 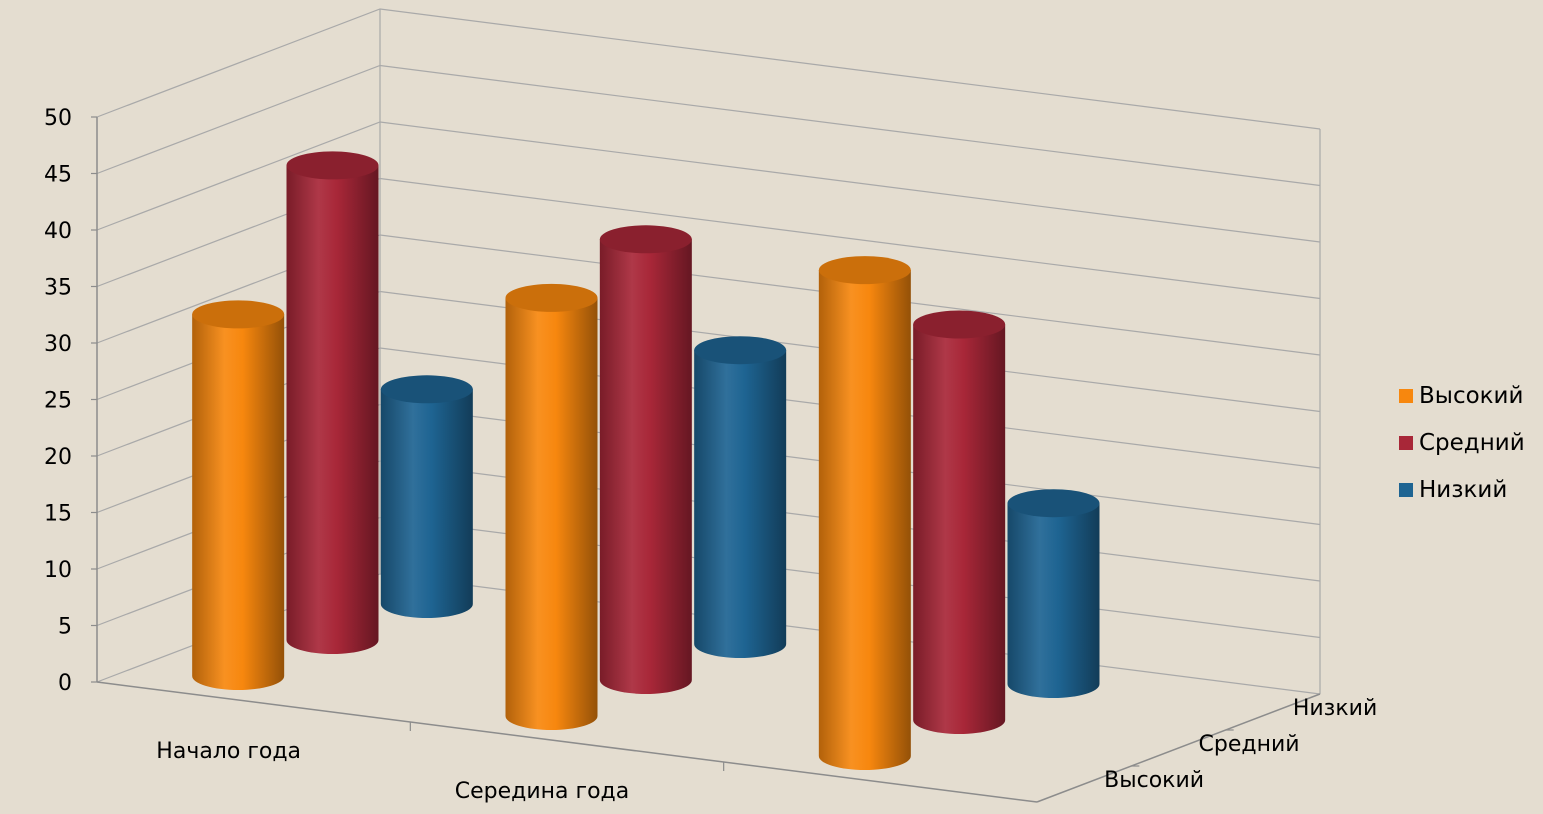 I want to click on legend-label: Низкий, so click(x=1463, y=489).